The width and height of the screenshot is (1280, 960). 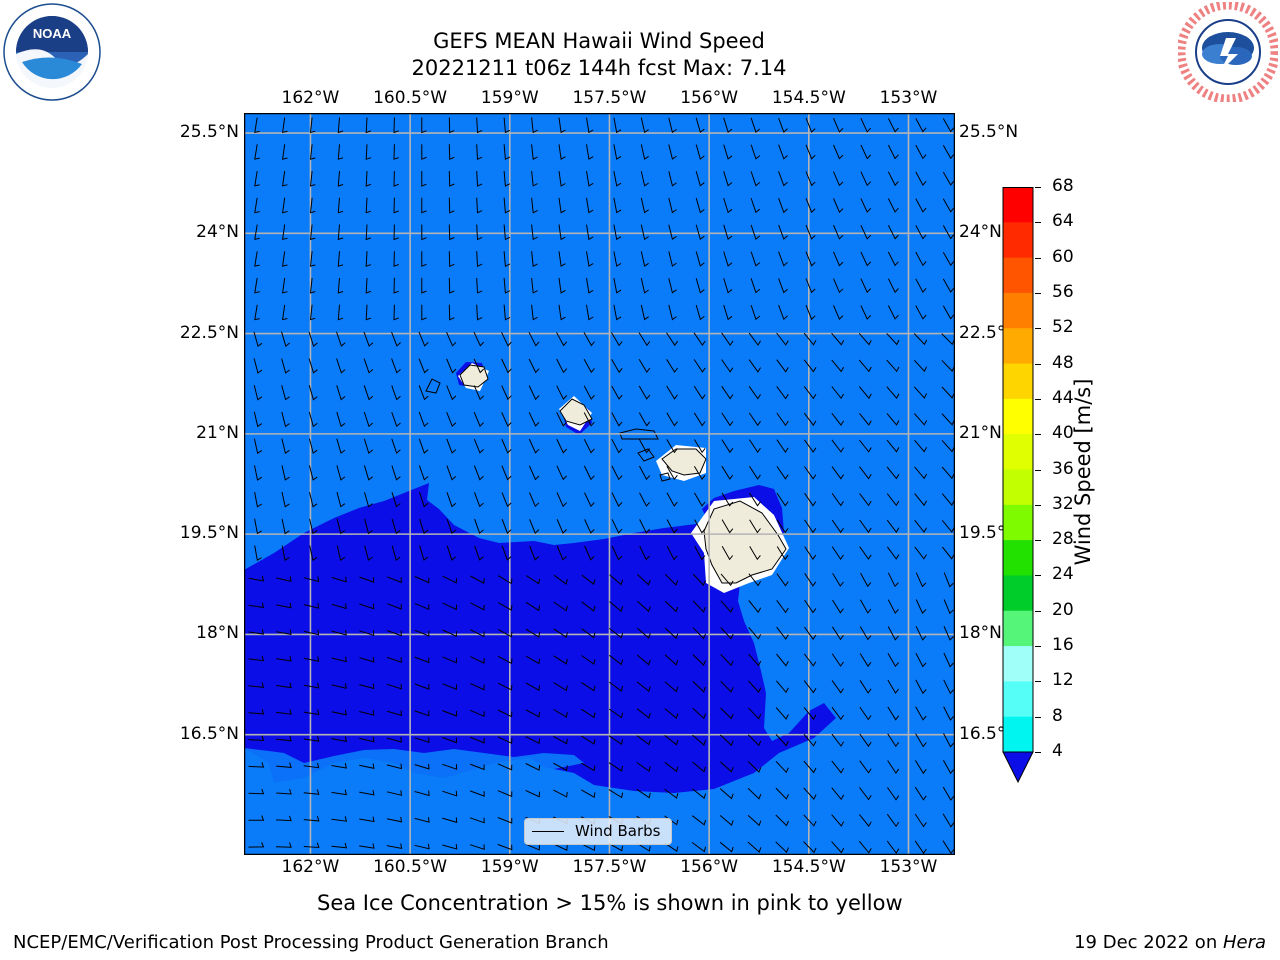 What do you see at coordinates (908, 98) in the screenshot?
I see `lon-label-top: 153°W` at bounding box center [908, 98].